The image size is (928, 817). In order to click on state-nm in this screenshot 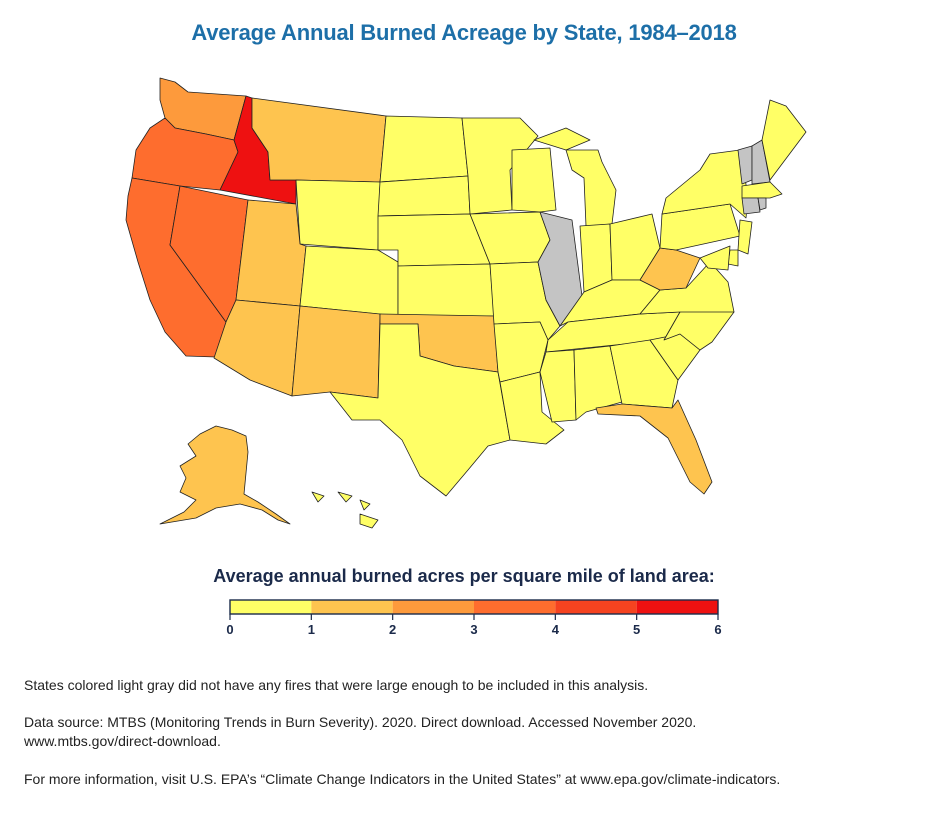, I will do `click(336, 352)`.